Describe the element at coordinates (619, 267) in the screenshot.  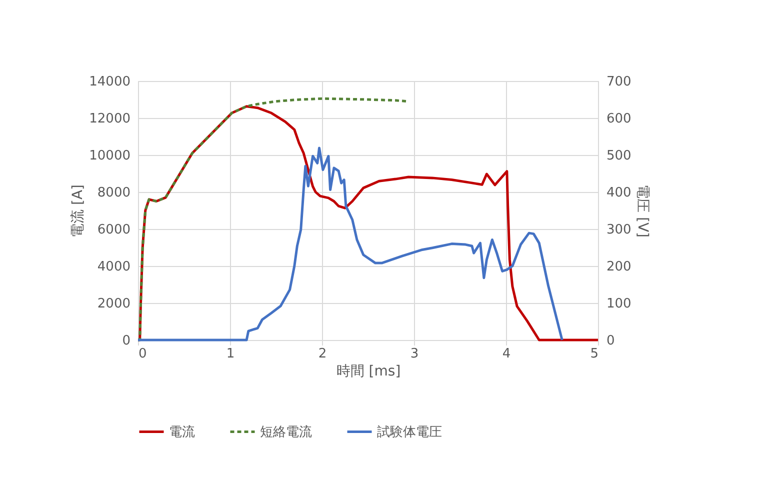
I see `y2-tick-label: 200` at that location.